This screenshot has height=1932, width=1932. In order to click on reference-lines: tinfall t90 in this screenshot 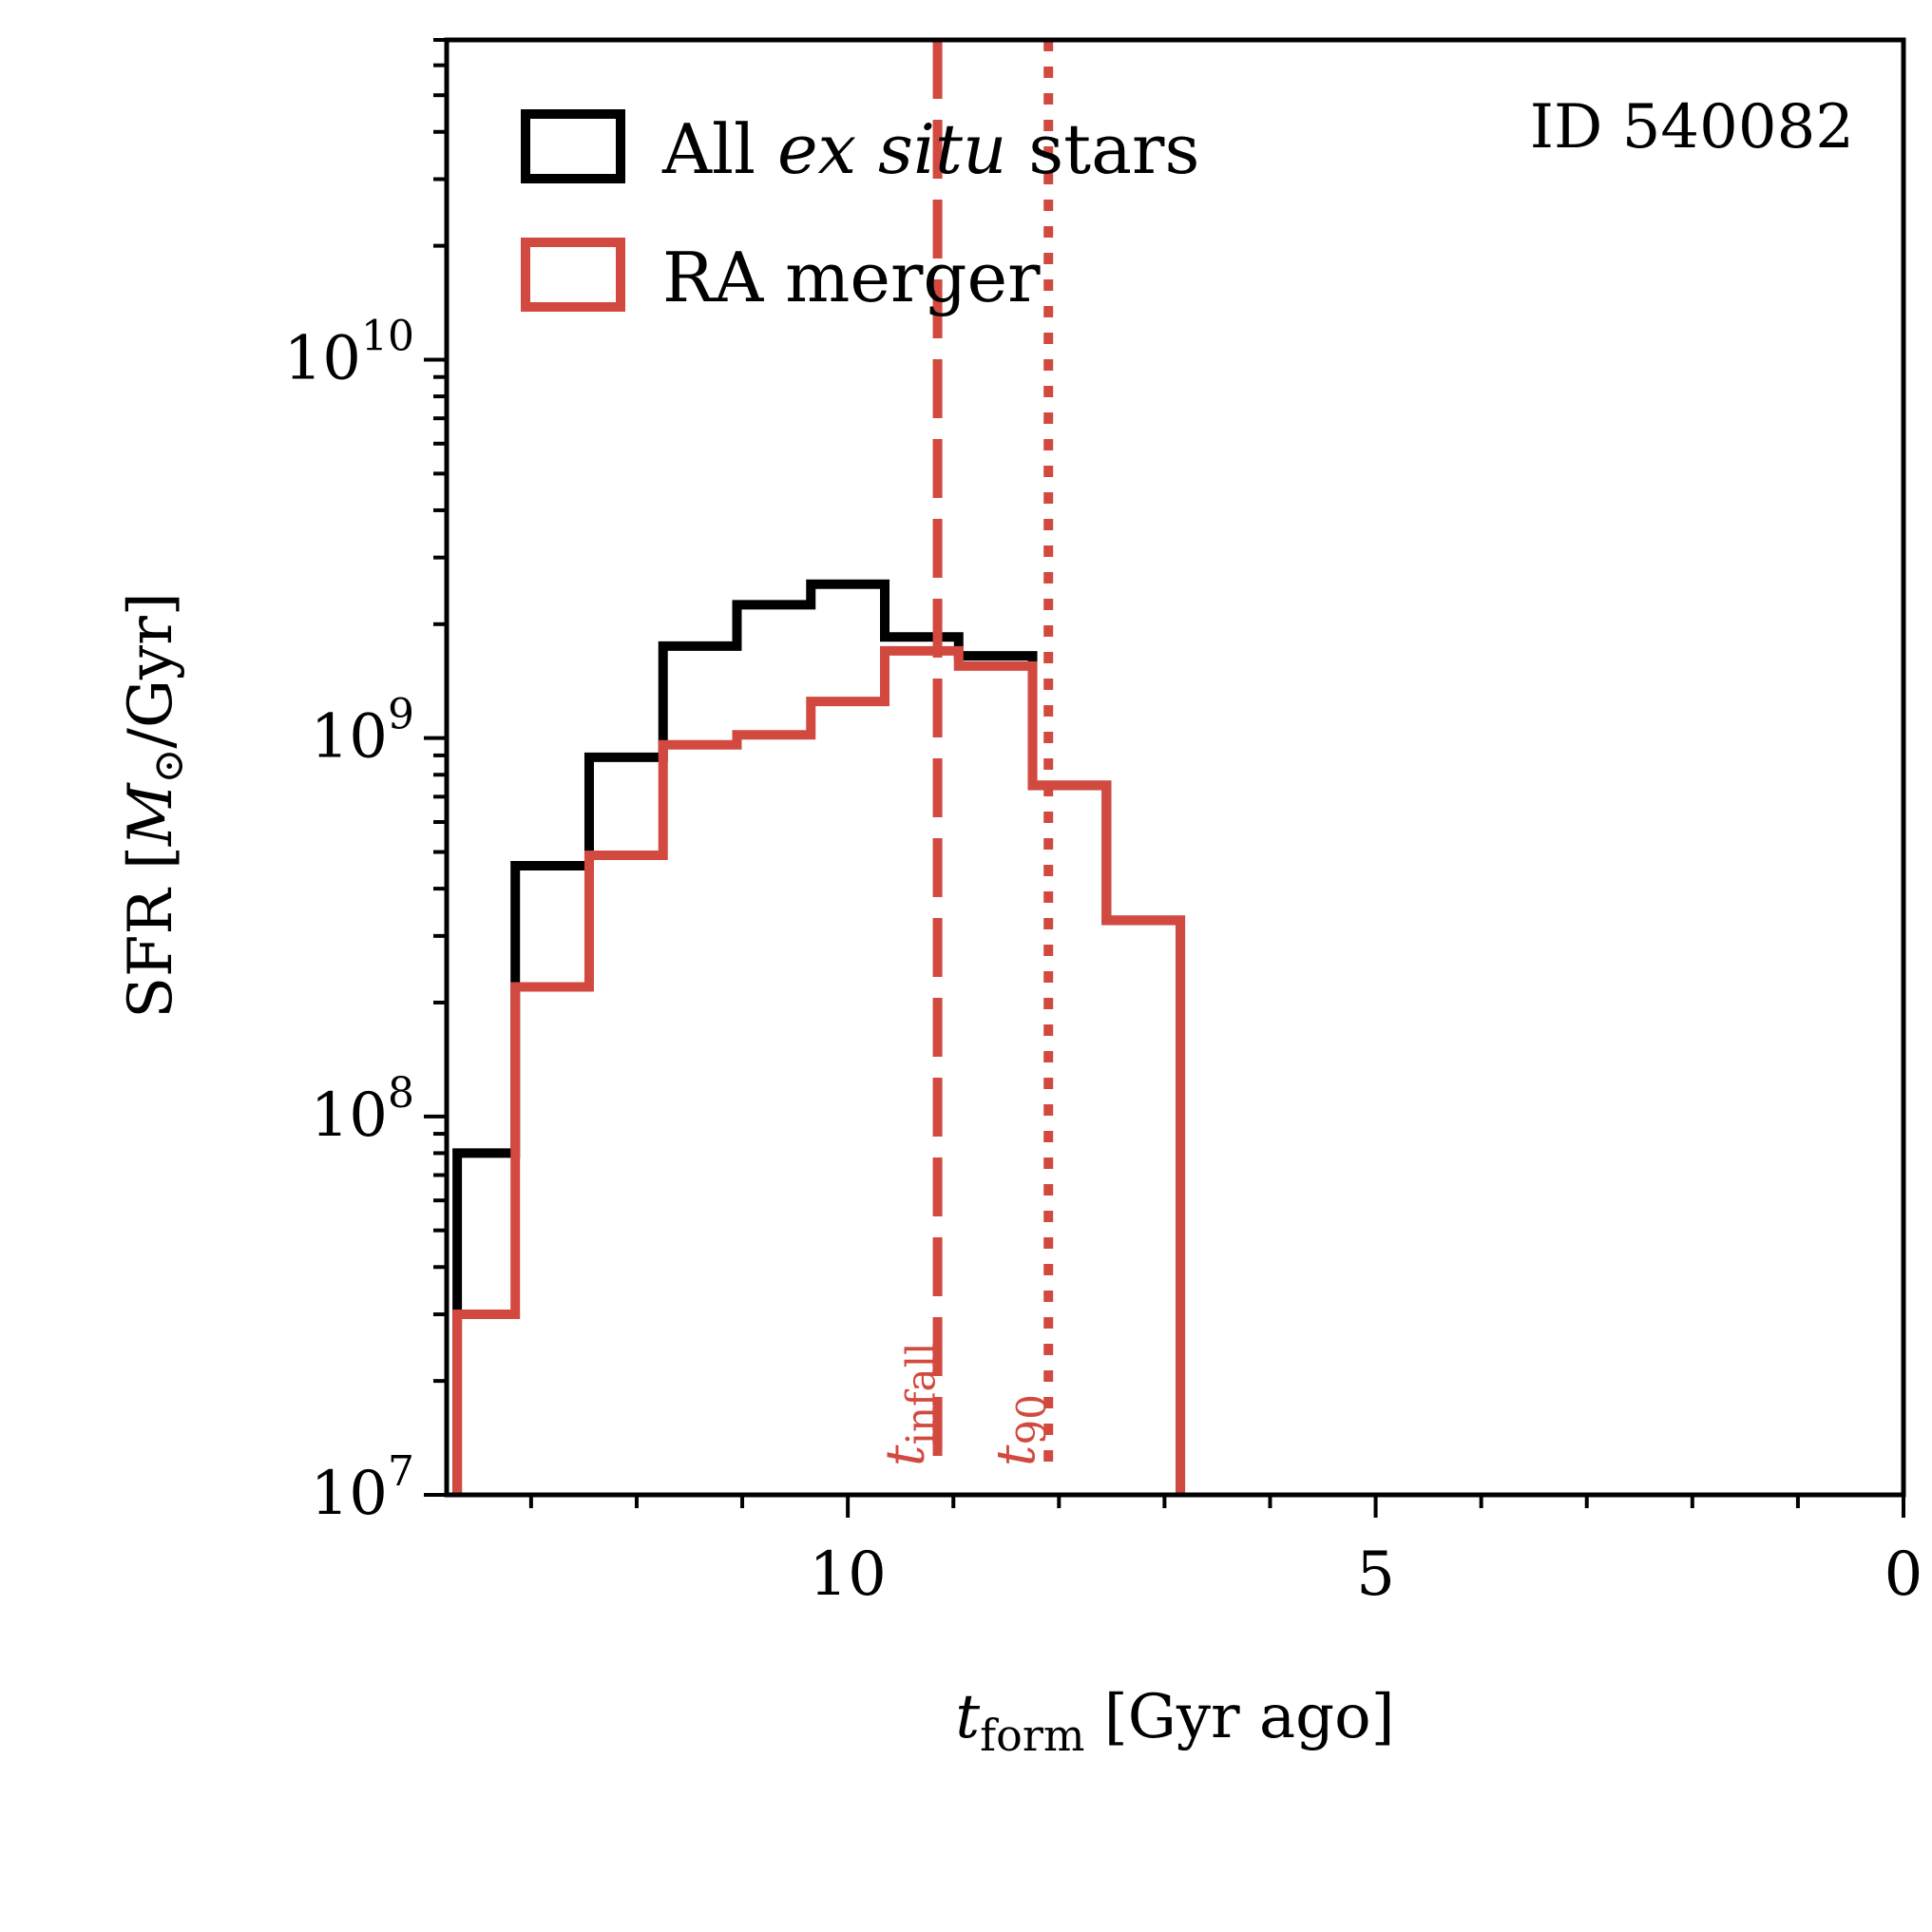, I will do `click(965, 753)`.